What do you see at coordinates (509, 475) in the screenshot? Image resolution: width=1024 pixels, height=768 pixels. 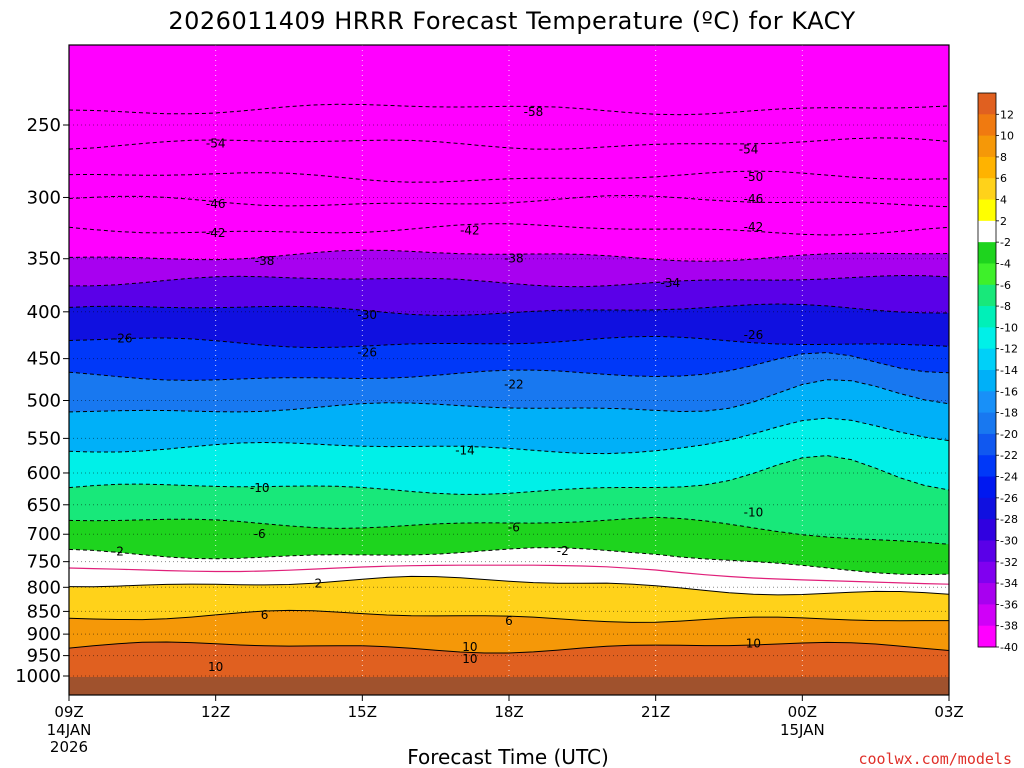 I see `isotherm--10` at bounding box center [509, 475].